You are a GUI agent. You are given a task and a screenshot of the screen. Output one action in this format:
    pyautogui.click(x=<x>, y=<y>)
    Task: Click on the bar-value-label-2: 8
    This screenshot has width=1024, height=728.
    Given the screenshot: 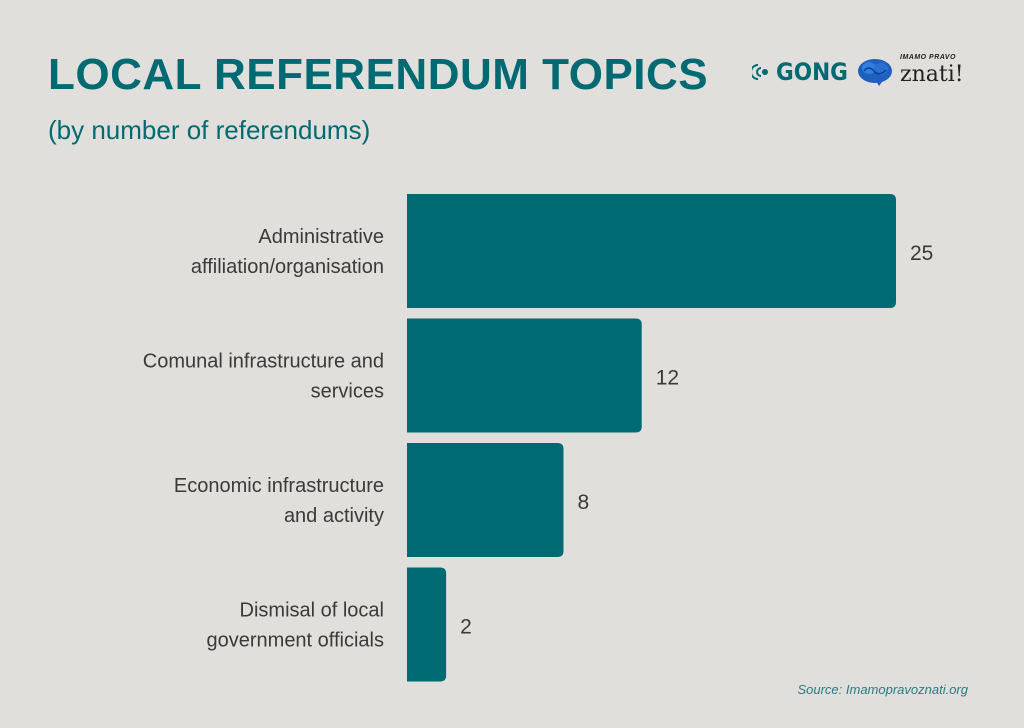 What is the action you would take?
    pyautogui.click(x=583, y=502)
    